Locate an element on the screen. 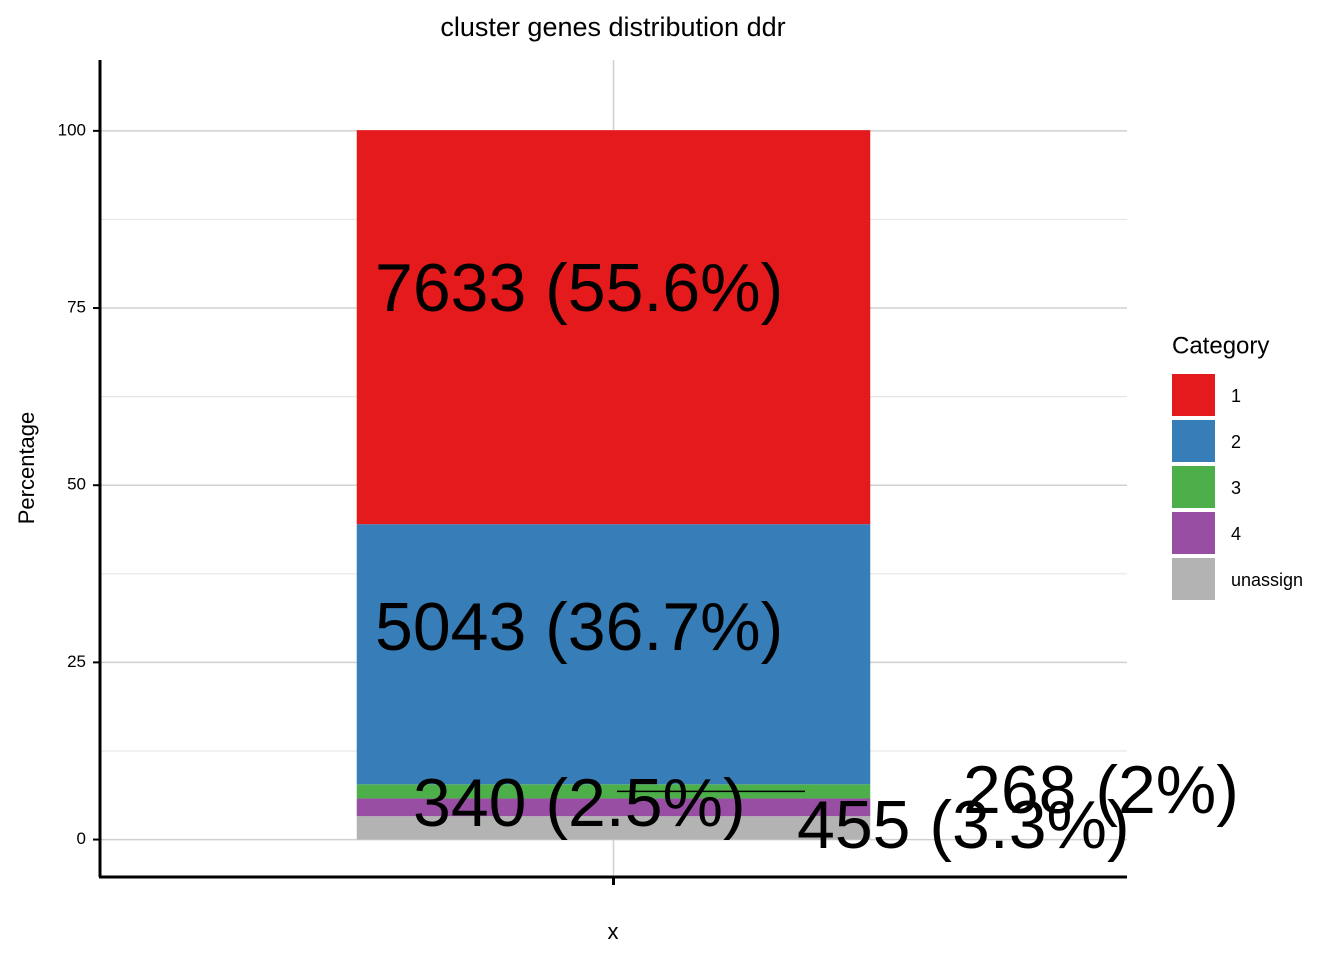 The width and height of the screenshot is (1344, 960). data-label: 340 (2.5%) is located at coordinates (579, 803).